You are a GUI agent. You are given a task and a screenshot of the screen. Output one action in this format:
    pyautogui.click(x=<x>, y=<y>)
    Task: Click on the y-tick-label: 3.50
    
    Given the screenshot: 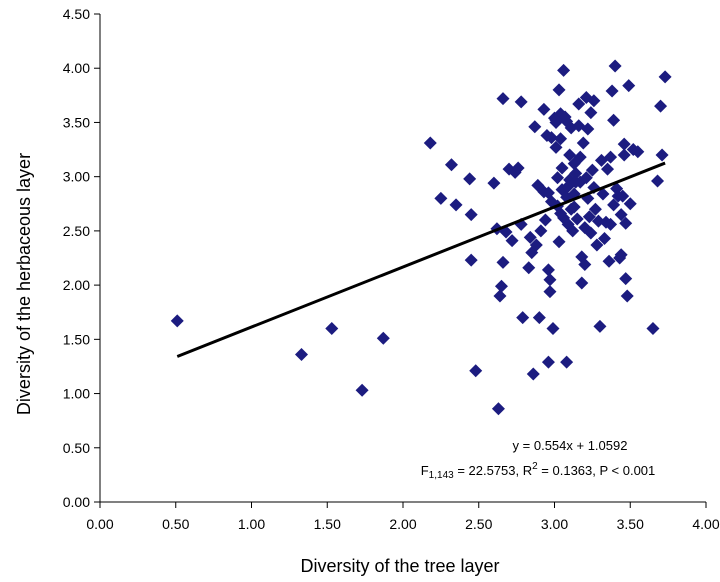 What is the action you would take?
    pyautogui.click(x=76, y=122)
    